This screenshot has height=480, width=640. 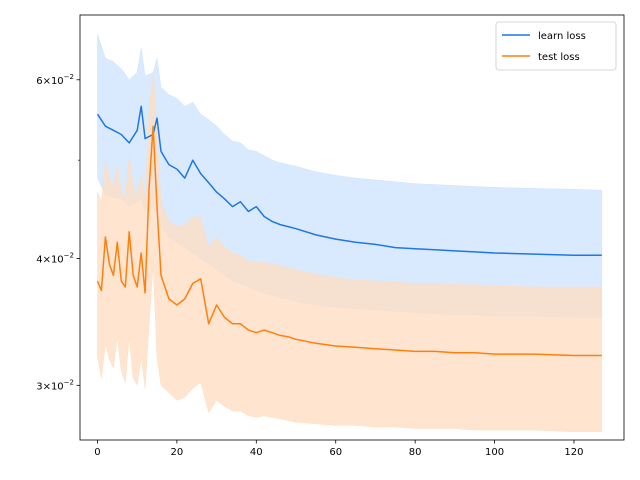 I want to click on x-tick-label: 0, so click(x=97, y=452).